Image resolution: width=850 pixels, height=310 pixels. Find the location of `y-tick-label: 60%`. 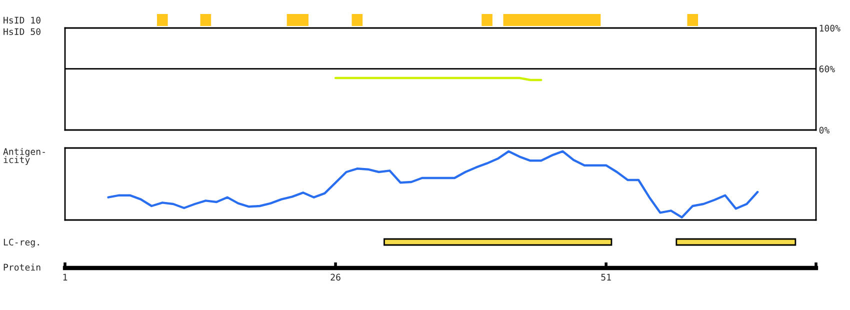

y-tick-label: 60% is located at coordinates (827, 69).